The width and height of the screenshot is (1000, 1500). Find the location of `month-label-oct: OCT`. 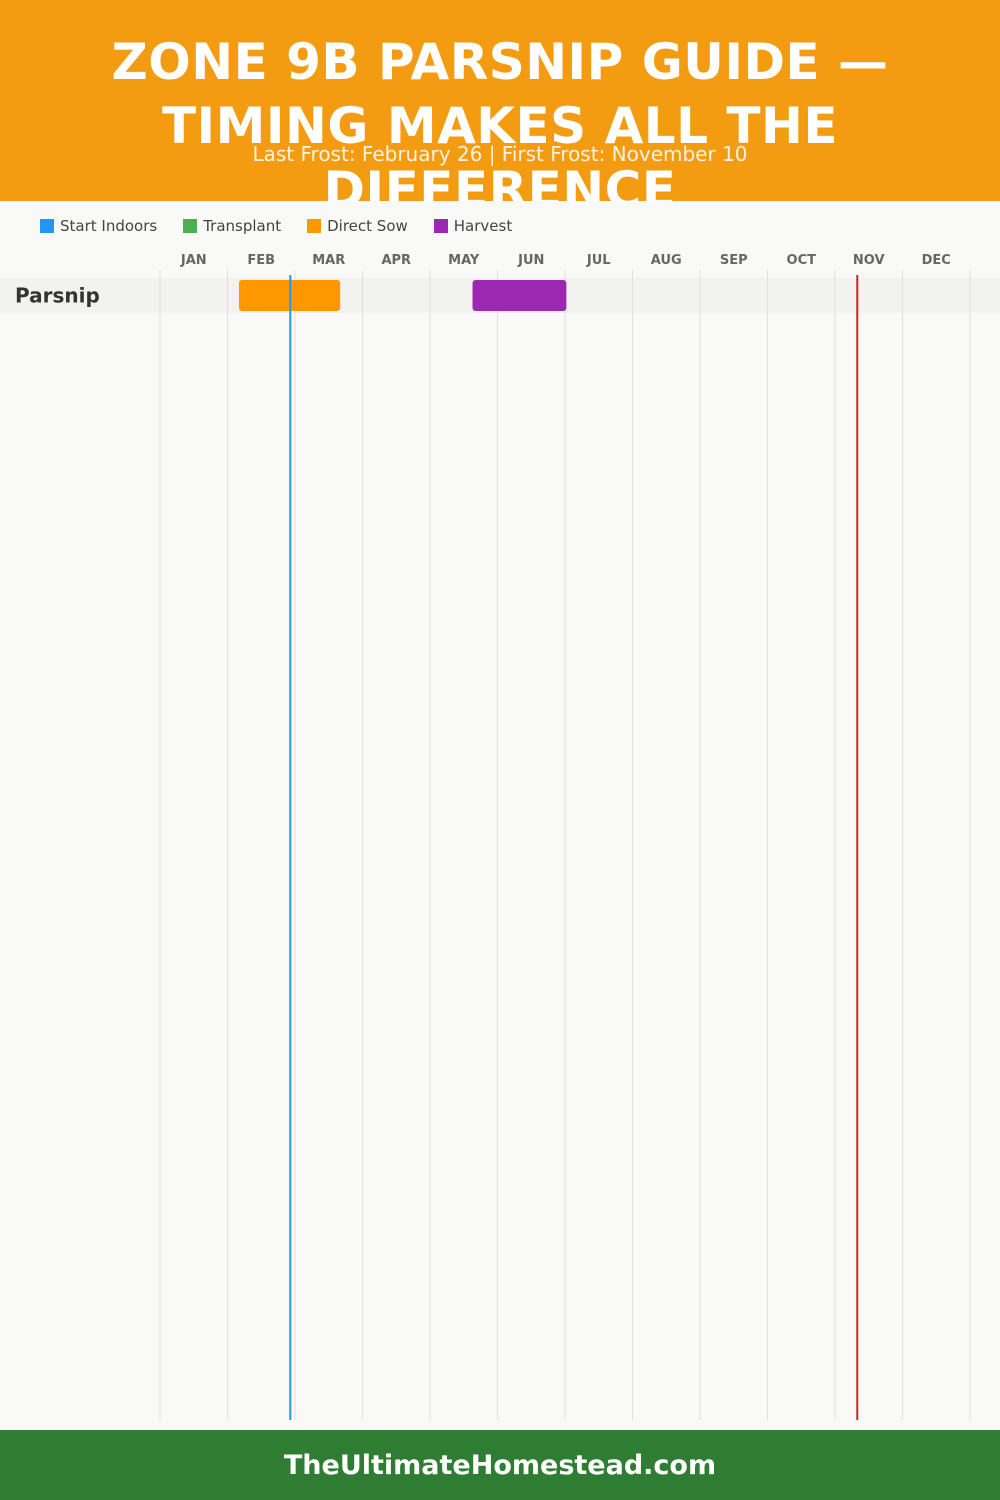

month-label-oct: OCT is located at coordinates (802, 260).